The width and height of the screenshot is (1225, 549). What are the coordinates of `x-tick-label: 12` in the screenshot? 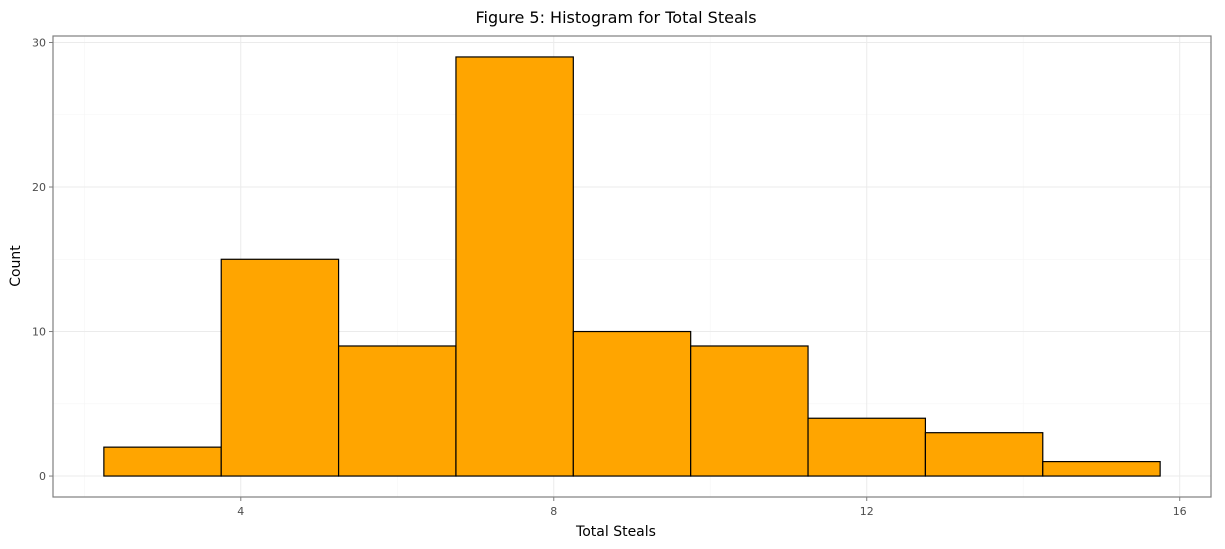 It's located at (867, 511).